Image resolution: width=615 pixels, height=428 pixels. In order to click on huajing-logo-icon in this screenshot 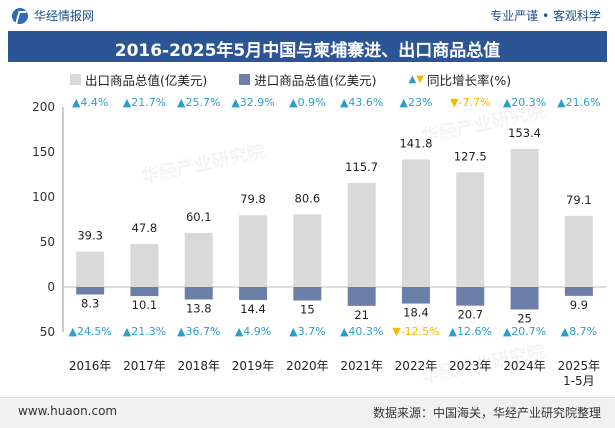, I will do `click(20, 15)`.